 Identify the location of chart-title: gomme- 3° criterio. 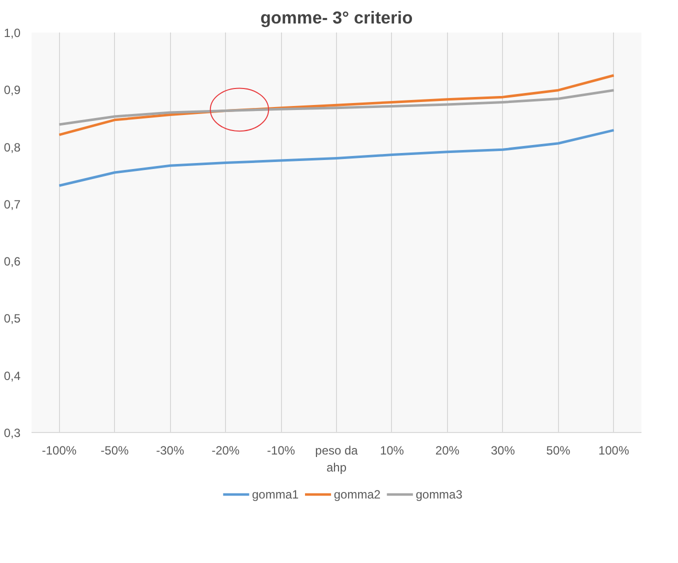
(336, 18).